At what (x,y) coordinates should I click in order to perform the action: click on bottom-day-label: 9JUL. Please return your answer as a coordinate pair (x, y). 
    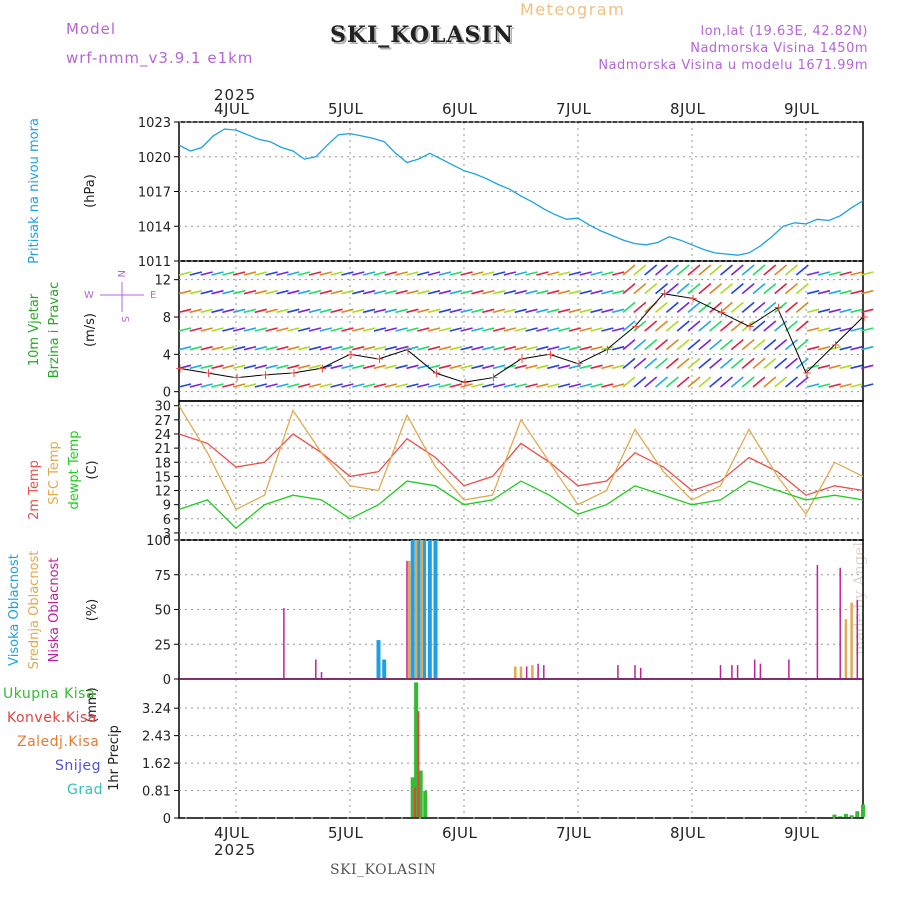
    Looking at the image, I should click on (801, 833).